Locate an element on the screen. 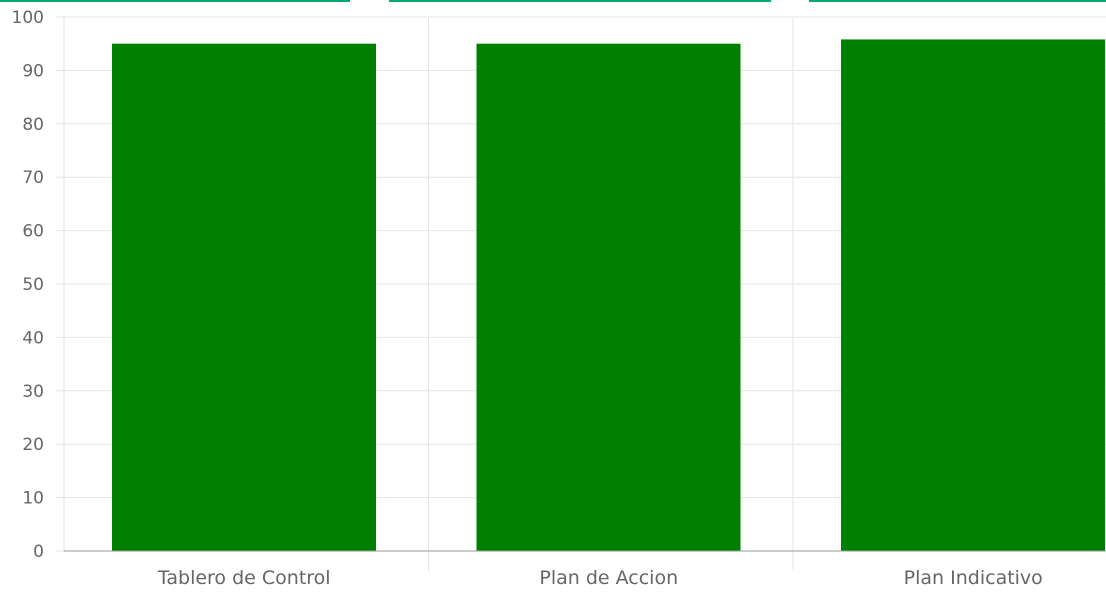 Image resolution: width=1106 pixels, height=592 pixels. y-tick-label: 10 is located at coordinates (33, 499).